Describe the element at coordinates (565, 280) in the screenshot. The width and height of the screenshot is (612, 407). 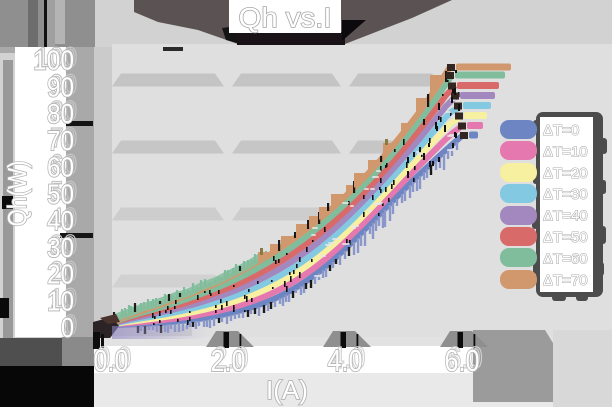
I see `svg-text: ΔT=70` at that location.